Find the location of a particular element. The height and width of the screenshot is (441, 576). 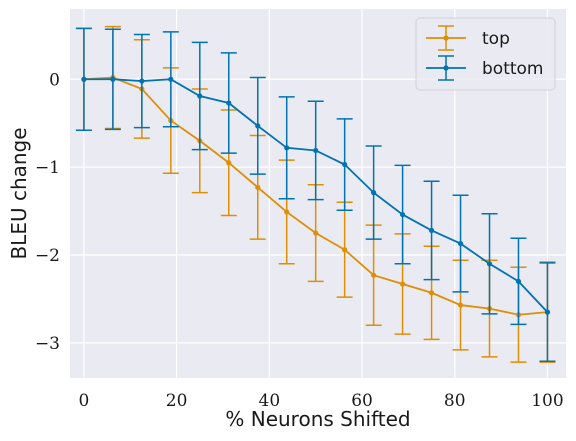

legend-marker-bottom is located at coordinates (446, 68).